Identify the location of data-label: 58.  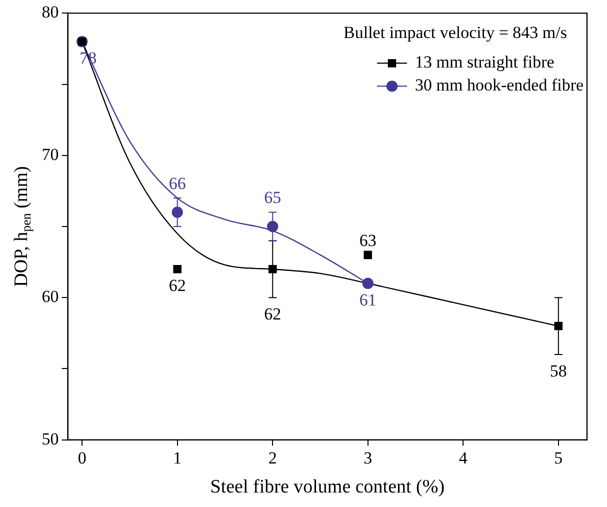
(558, 370).